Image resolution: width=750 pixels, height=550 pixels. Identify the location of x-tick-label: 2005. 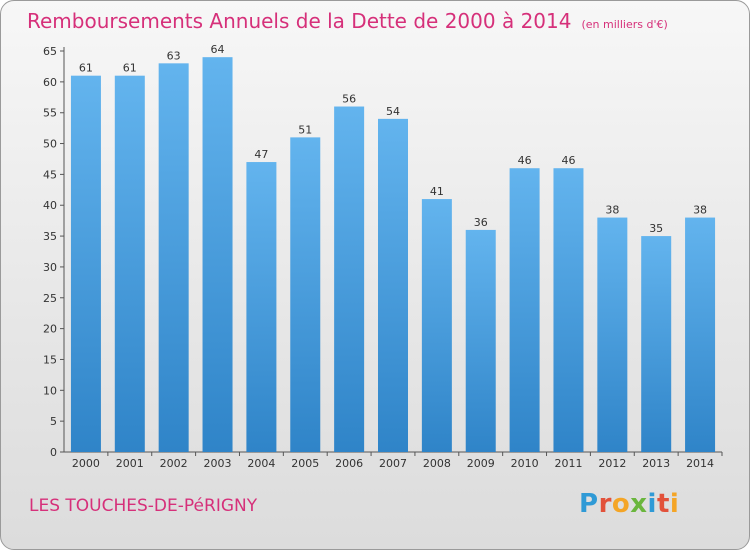
(305, 463).